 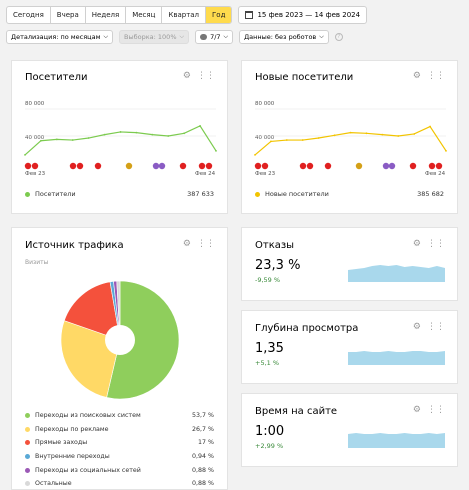 What do you see at coordinates (202, 429) in the screenshot?
I see `legend-value: 26,7 %` at bounding box center [202, 429].